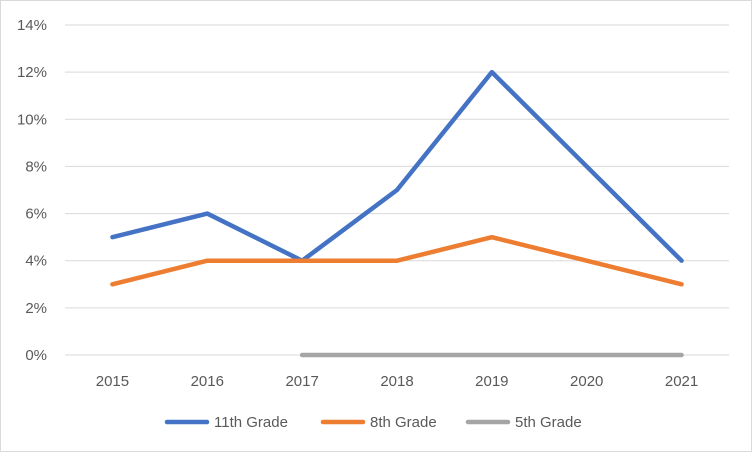  What do you see at coordinates (491, 381) in the screenshot?
I see `x-tick-label: 2019` at bounding box center [491, 381].